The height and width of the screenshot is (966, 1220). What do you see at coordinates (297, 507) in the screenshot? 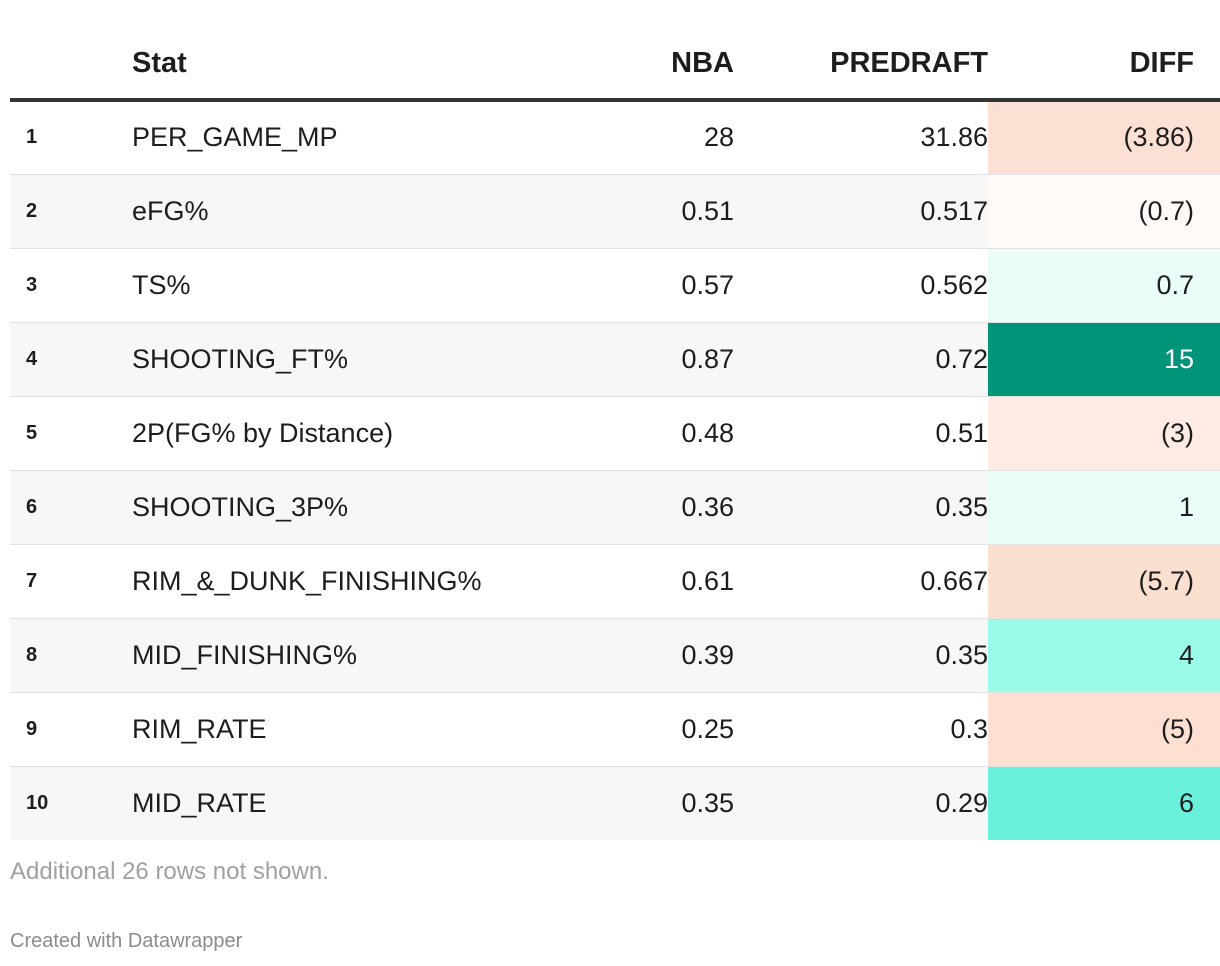
I see `row-stat: SHOOTING_3P%` at bounding box center [297, 507].